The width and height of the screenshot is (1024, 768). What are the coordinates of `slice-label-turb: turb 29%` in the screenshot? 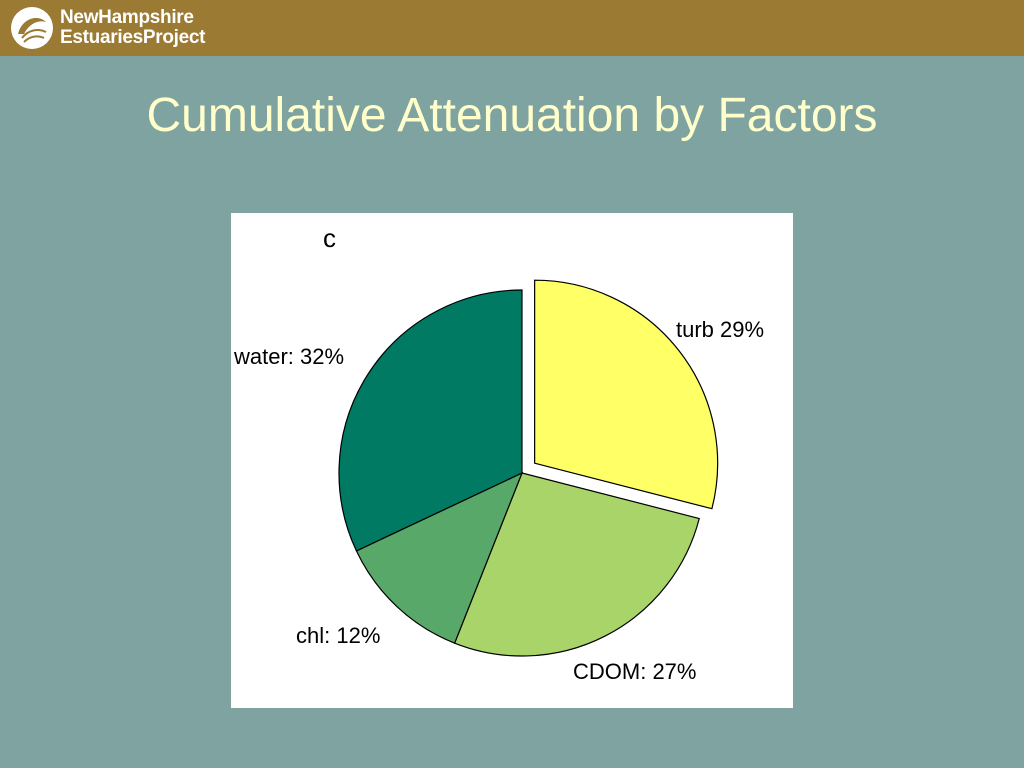 It's located at (720, 329).